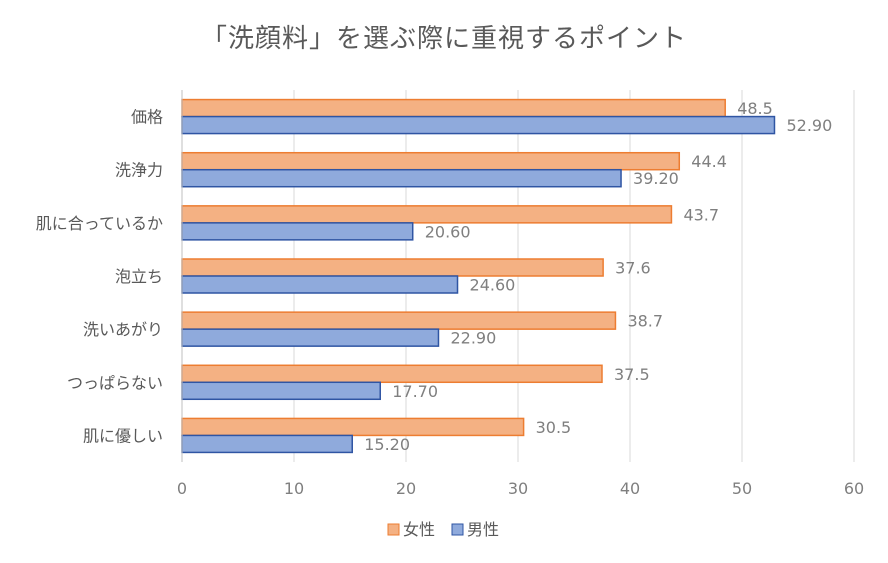 This screenshot has height=563, width=888. I want to click on category-label: つっぱらない, so click(115, 382).